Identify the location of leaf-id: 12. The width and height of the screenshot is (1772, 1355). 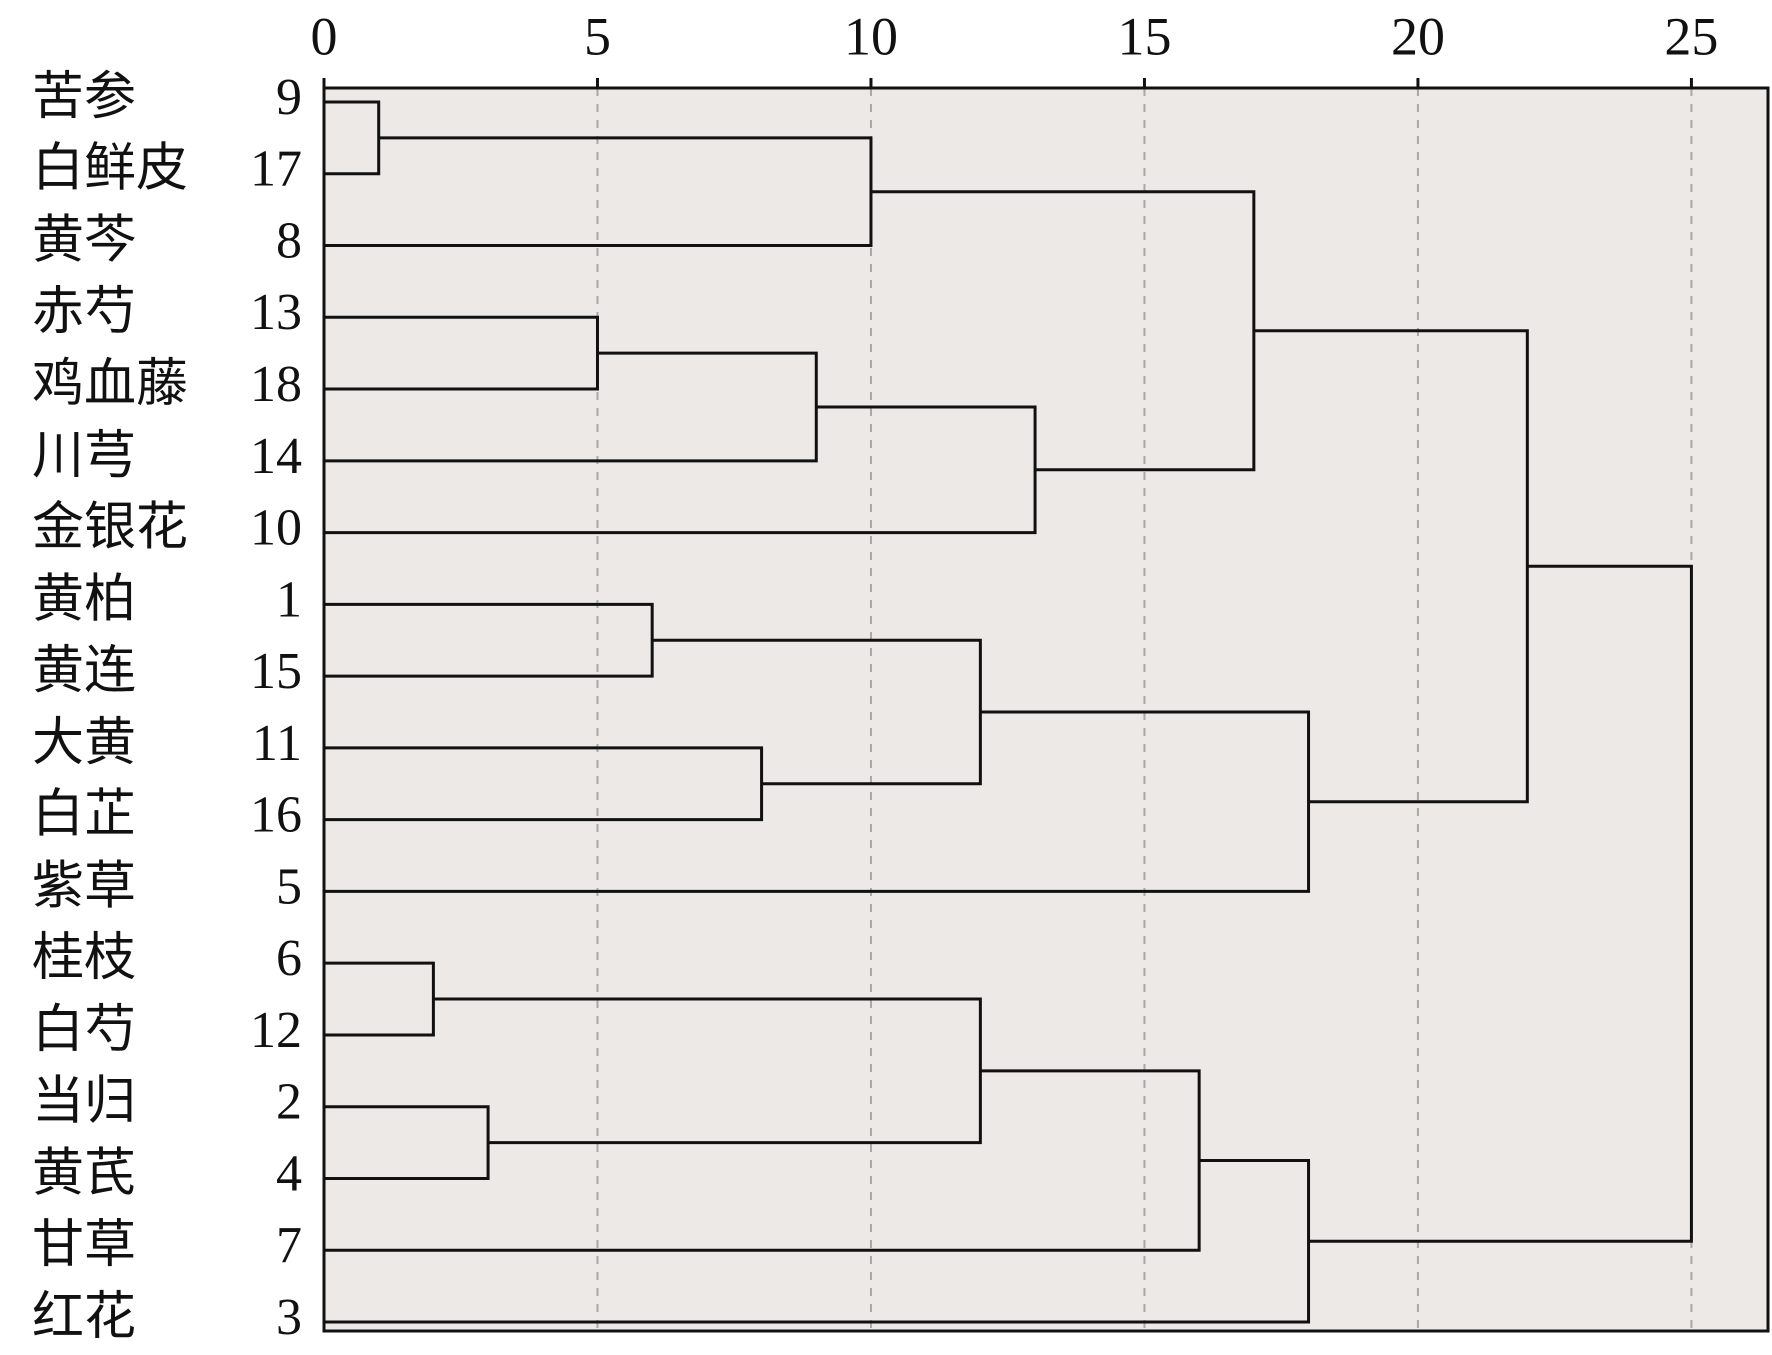
(276, 1030).